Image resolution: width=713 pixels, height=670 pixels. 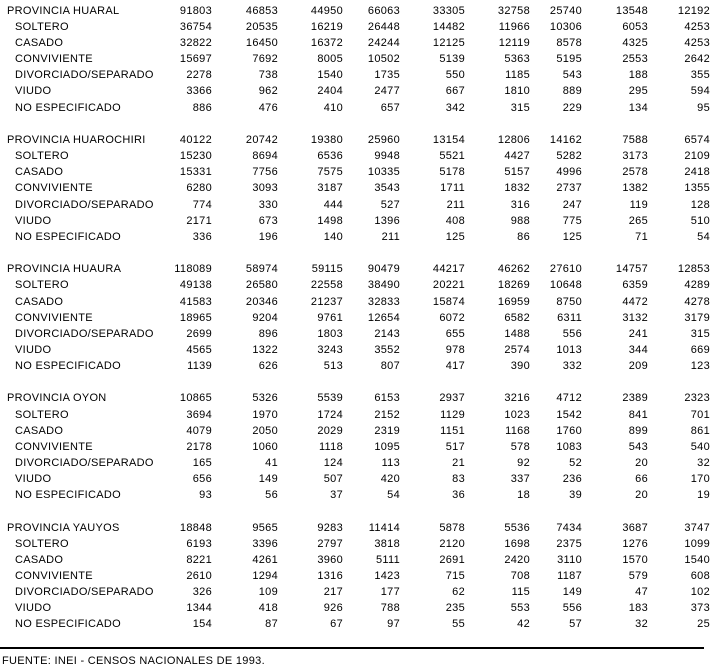 I want to click on value-cell: 32, so click(x=703, y=462).